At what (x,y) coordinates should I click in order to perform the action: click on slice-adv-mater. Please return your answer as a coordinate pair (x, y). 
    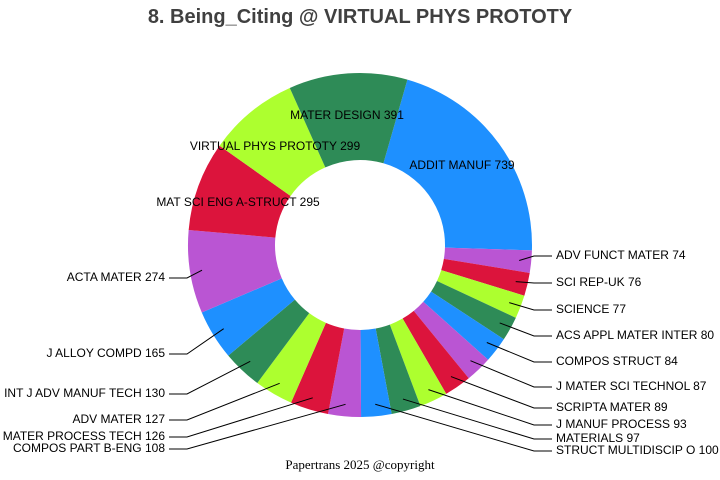
    Looking at the image, I should click on (291, 358).